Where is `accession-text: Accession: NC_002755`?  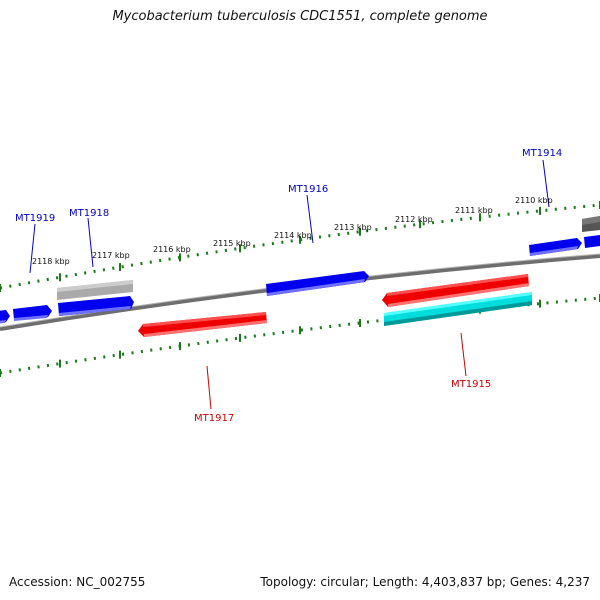
accession-text: Accession: NC_002755 is located at coordinates (77, 582).